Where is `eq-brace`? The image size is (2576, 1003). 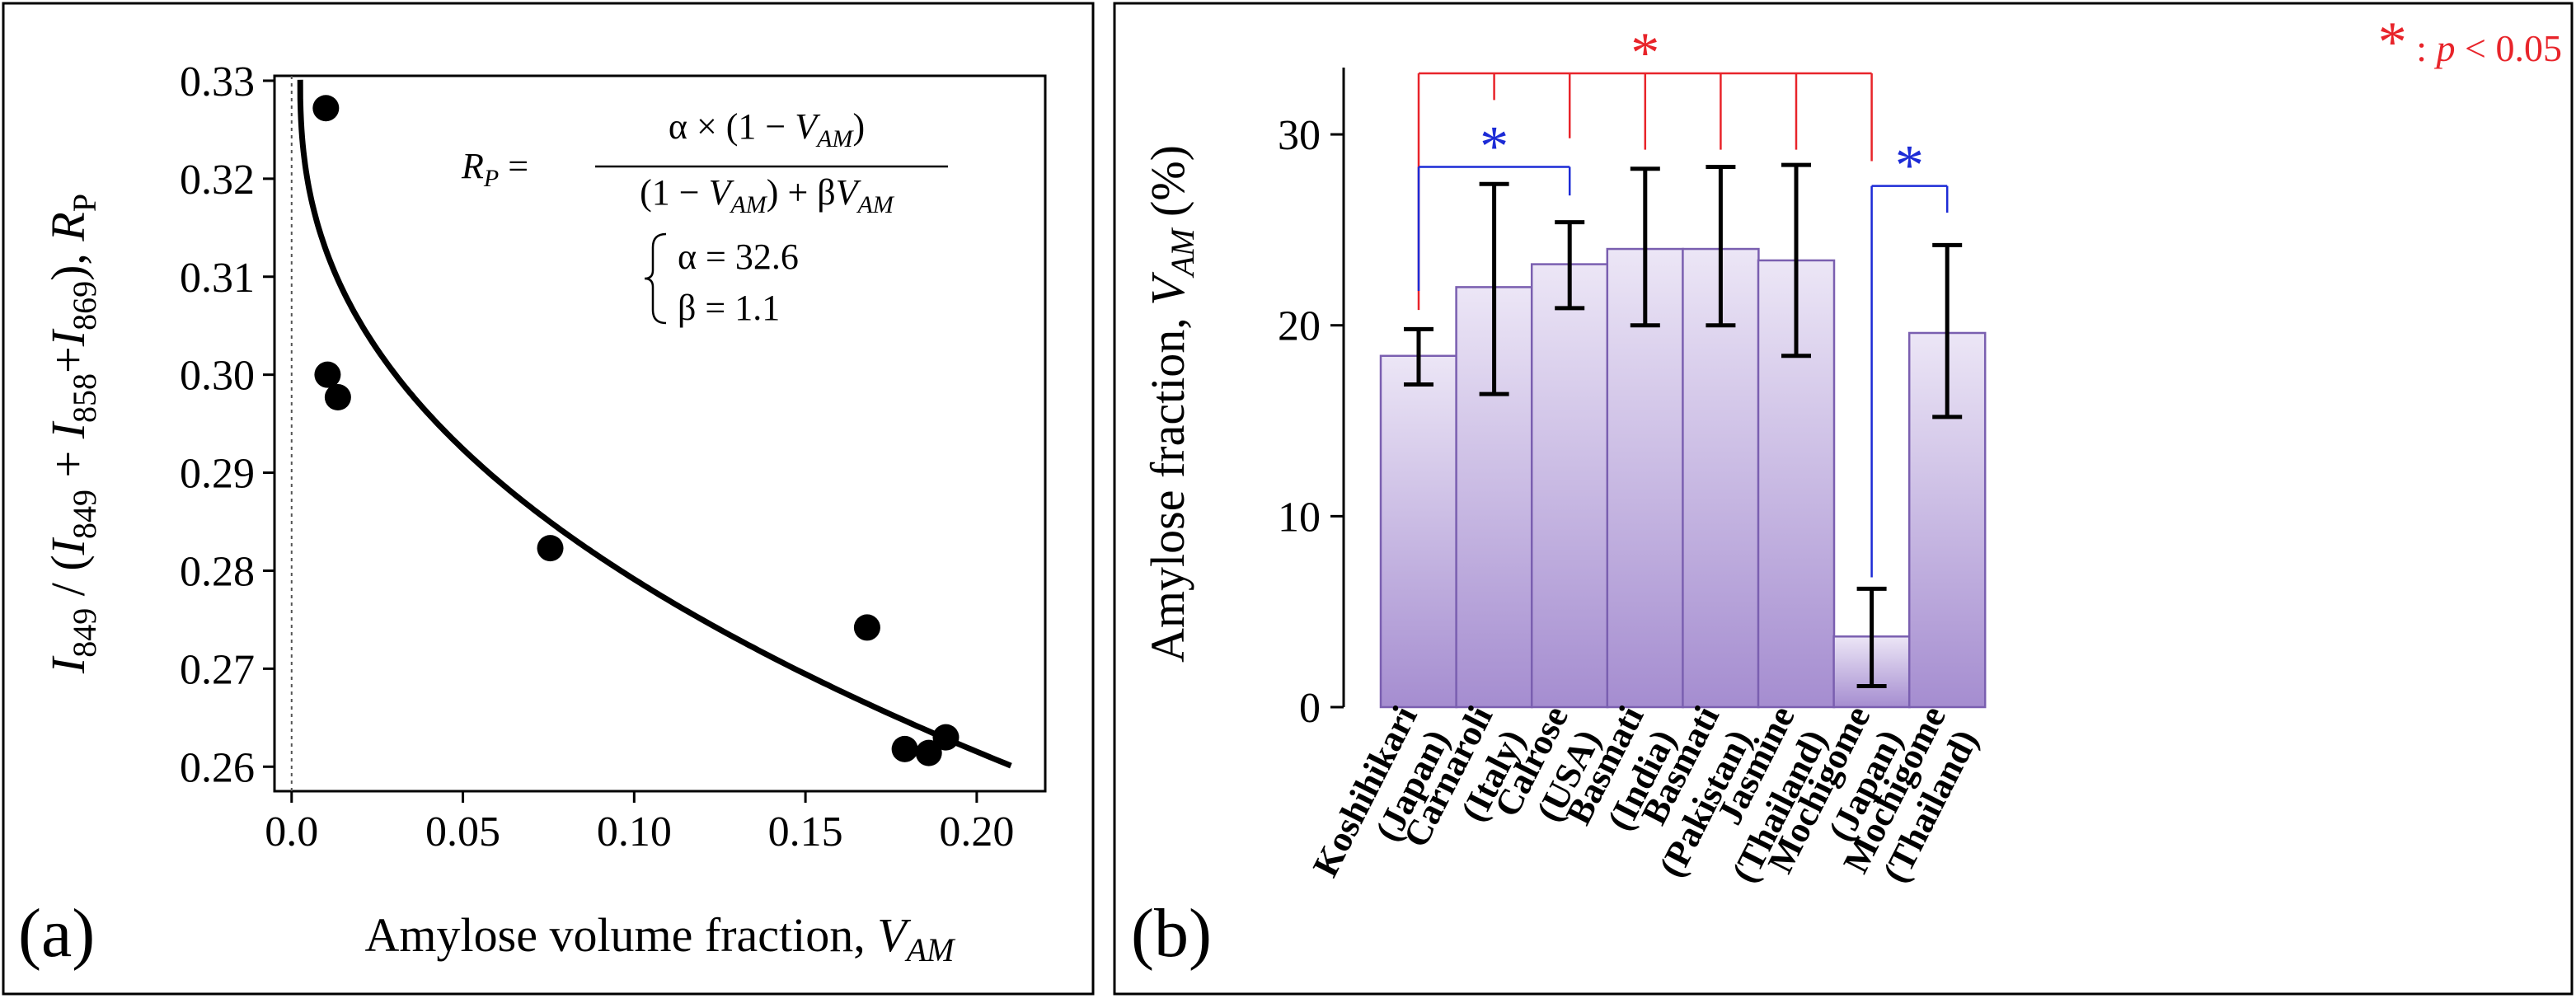 eq-brace is located at coordinates (656, 278).